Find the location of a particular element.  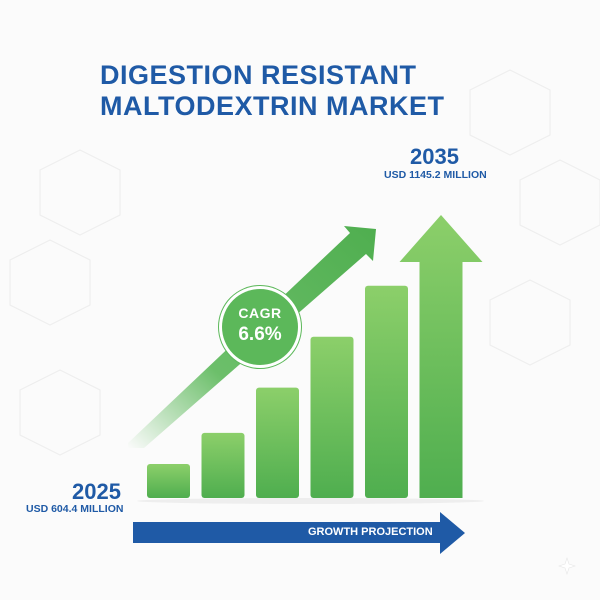

chart-title-line-1: DIGESTION RESISTANT is located at coordinates (258, 75).